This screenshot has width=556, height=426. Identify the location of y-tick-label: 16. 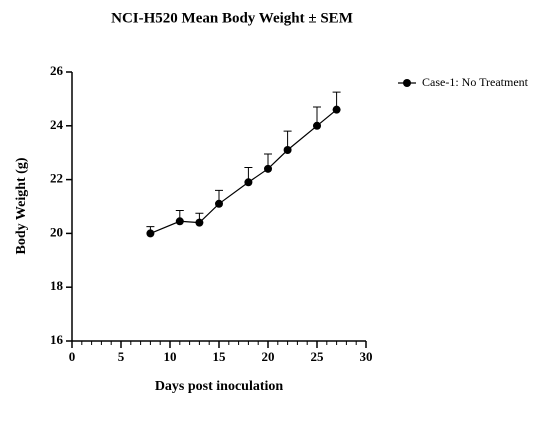
(57, 339).